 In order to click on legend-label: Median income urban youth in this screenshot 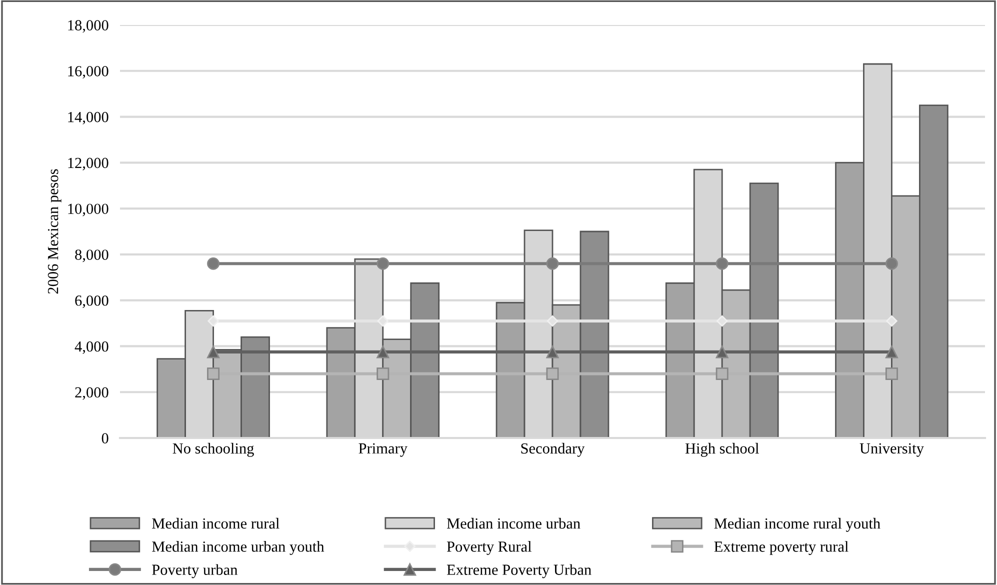, I will do `click(238, 548)`.